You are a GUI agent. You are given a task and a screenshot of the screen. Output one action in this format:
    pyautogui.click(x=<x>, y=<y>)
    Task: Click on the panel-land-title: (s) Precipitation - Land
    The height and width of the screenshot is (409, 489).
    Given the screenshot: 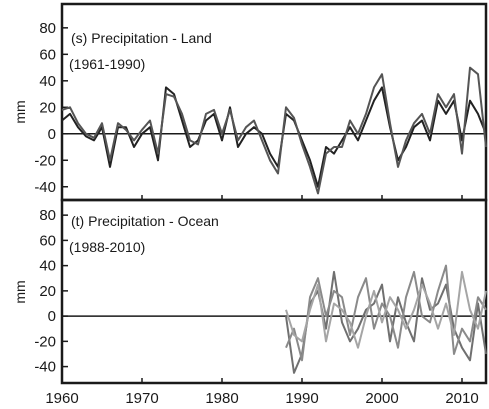 What is the action you would take?
    pyautogui.click(x=141, y=38)
    